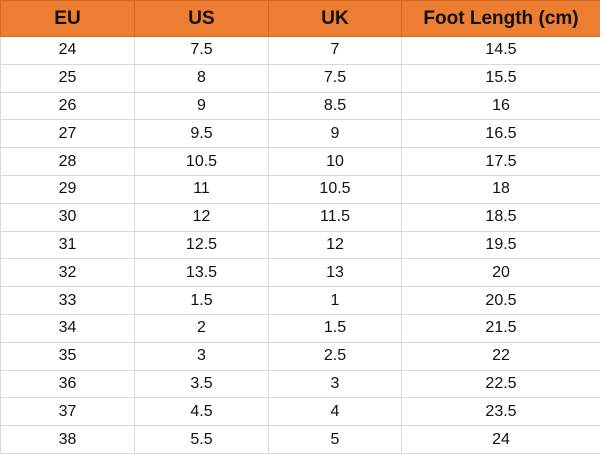 The width and height of the screenshot is (600, 454). What do you see at coordinates (335, 78) in the screenshot?
I see `cell-uk: 7.5` at bounding box center [335, 78].